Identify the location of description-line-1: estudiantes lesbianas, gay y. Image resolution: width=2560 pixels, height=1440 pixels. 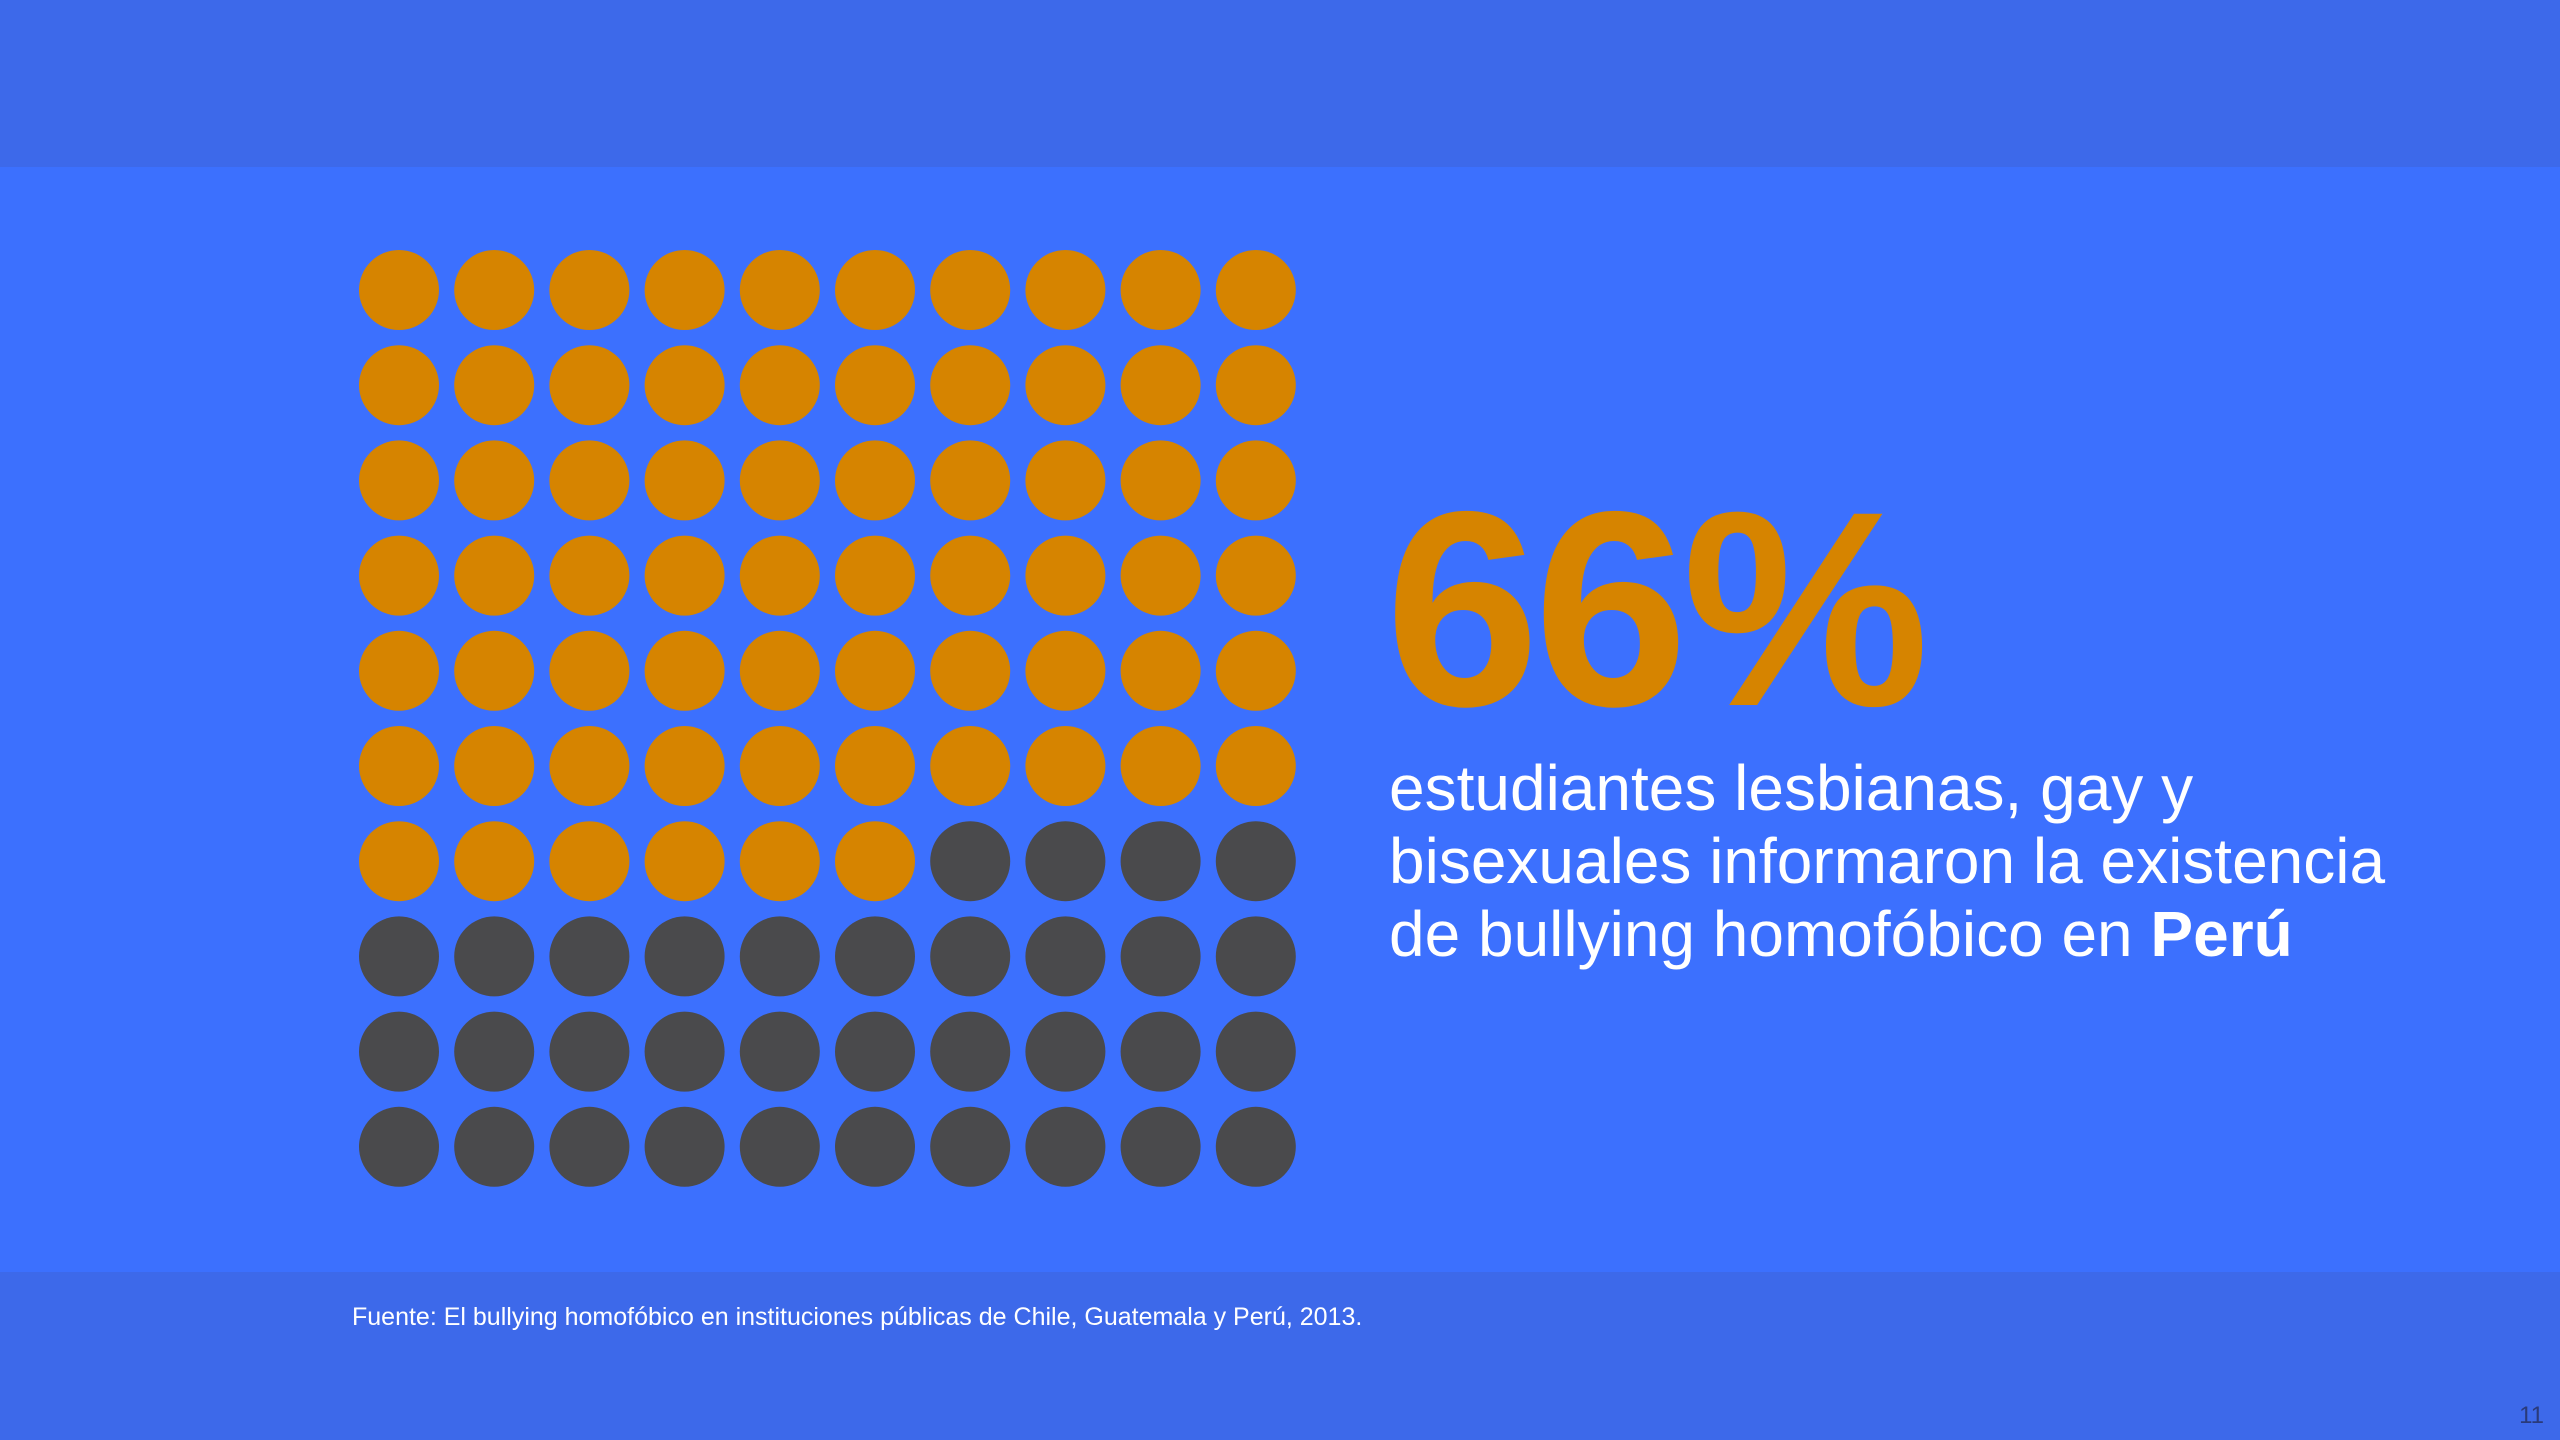
(1791, 788).